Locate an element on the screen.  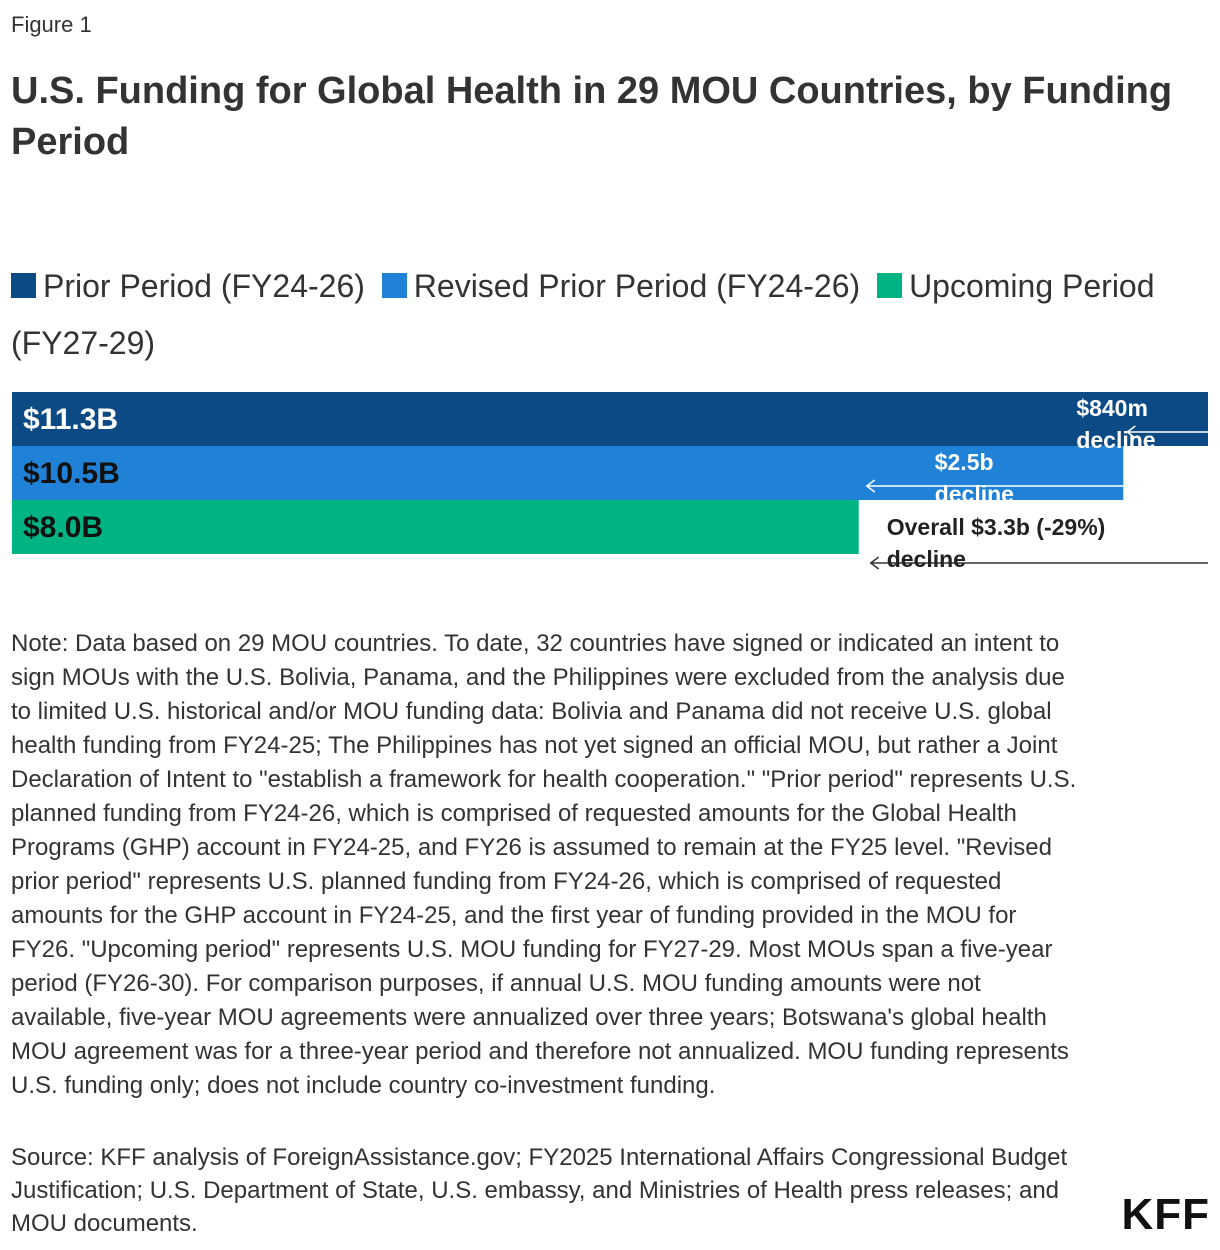
legend-label-prior: Prior Period (FY24-26) is located at coordinates (204, 286).